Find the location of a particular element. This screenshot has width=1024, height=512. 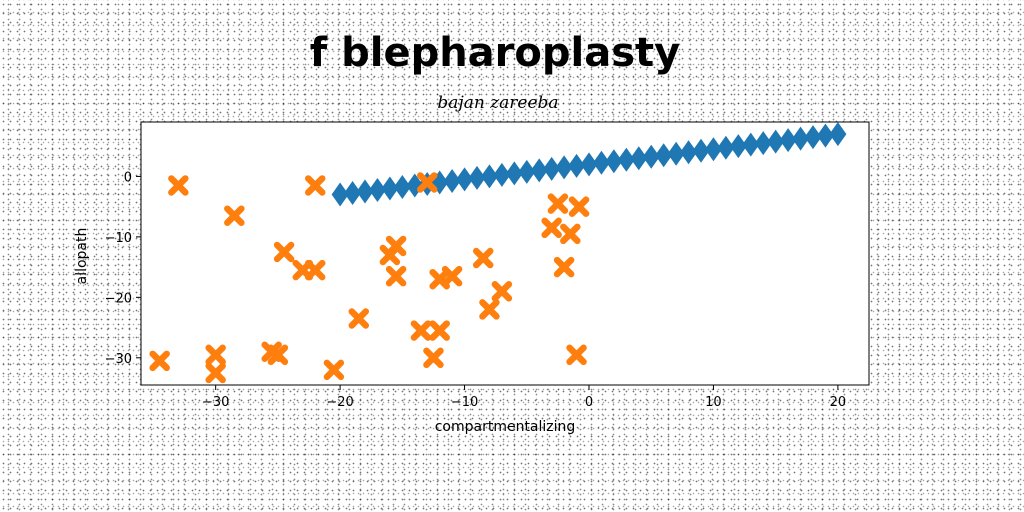

y-tick-label: −10 is located at coordinates (118, 238).